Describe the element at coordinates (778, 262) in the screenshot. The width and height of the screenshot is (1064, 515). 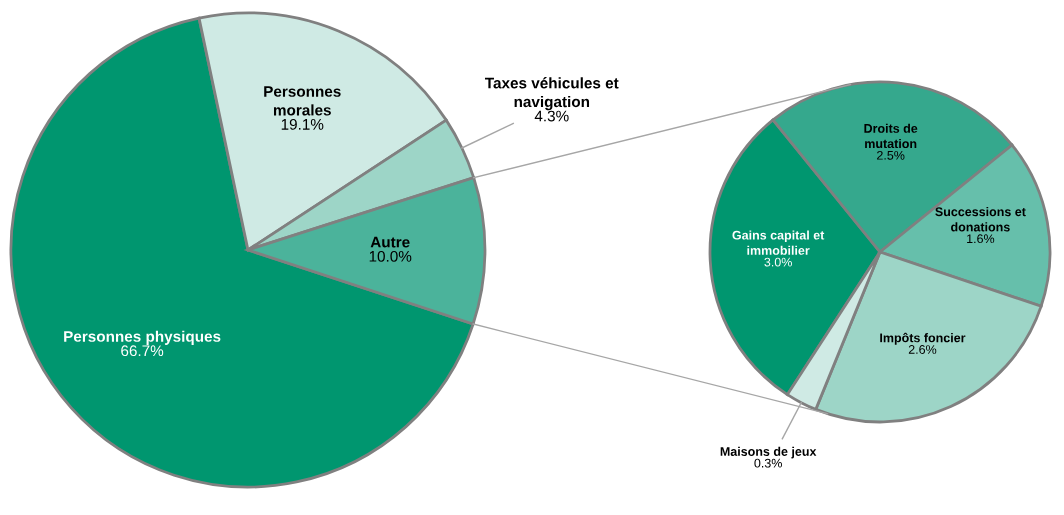
I see `data-label: 3.0%` at that location.